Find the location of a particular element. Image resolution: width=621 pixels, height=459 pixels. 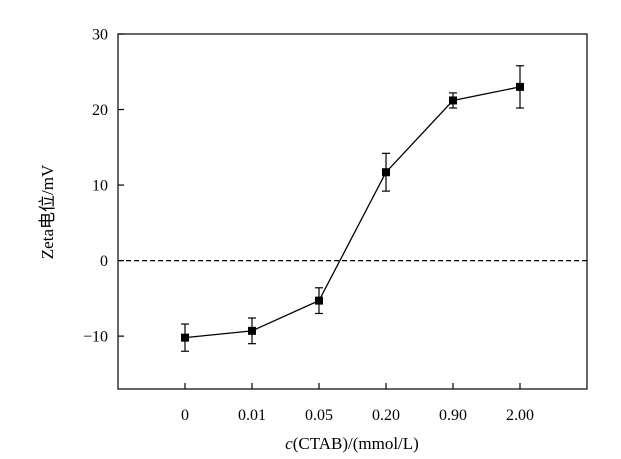

x-tick-label: 0.90 is located at coordinates (453, 415).